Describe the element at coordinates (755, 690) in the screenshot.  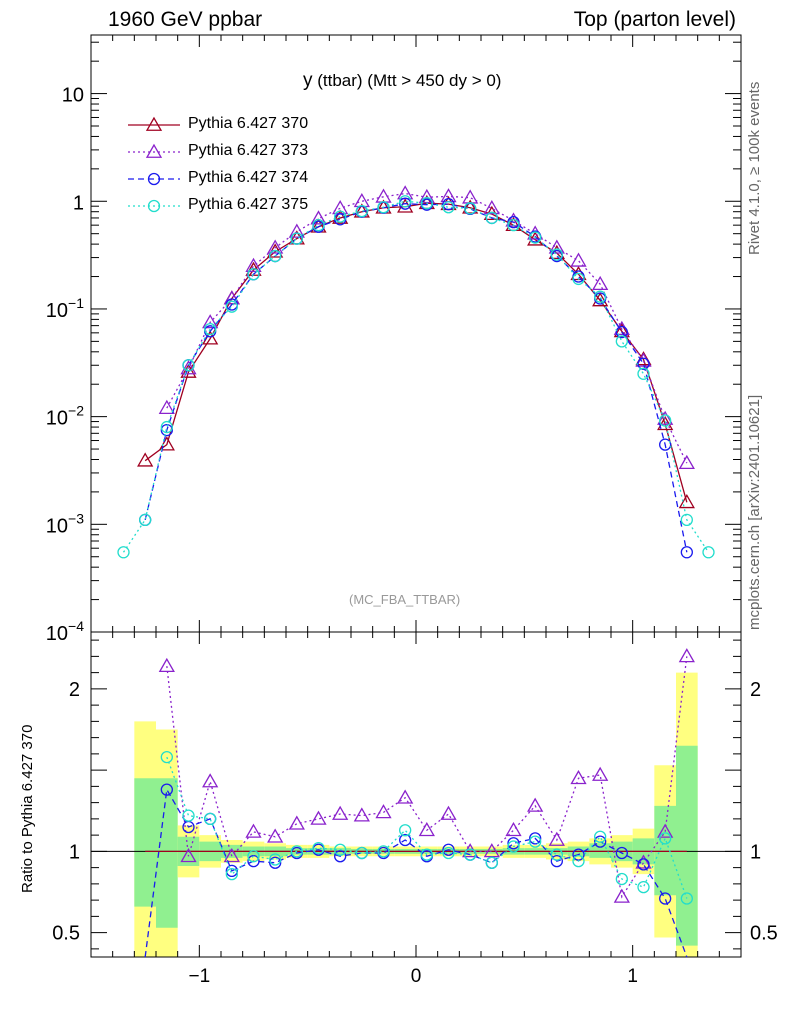
I see `ratio-y-tick-label-right: 2` at that location.